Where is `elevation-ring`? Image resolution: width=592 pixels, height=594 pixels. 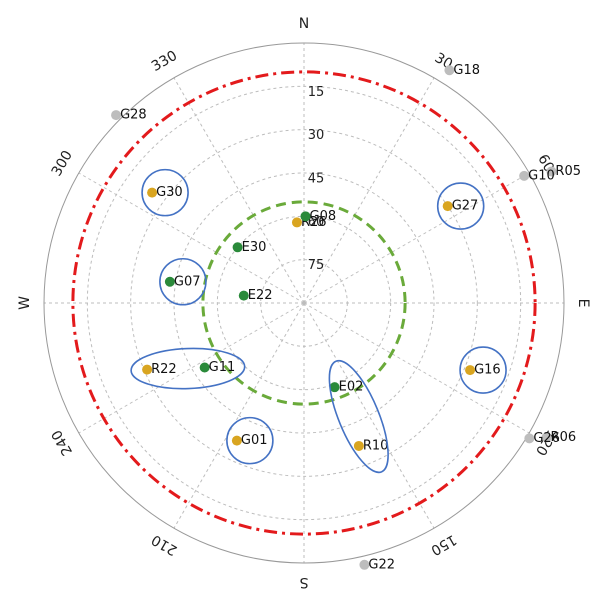 elevation-ring is located at coordinates (304, 303).